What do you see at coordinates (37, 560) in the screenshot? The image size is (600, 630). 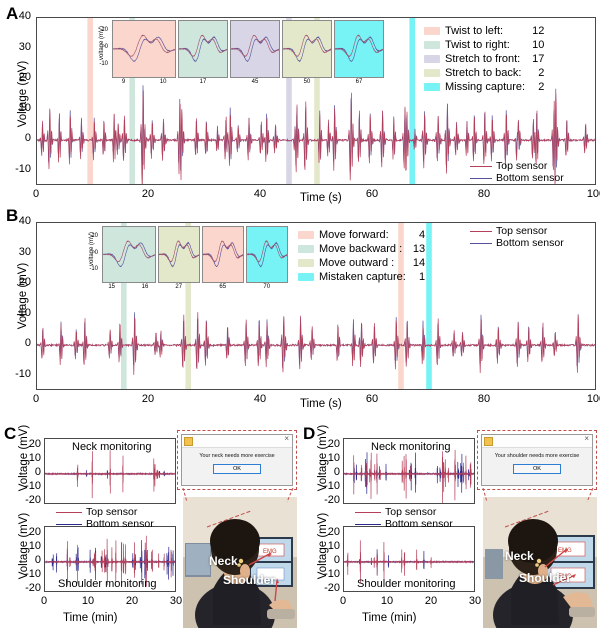 I see `C-yticks-bot-label: 0` at bounding box center [37, 560].